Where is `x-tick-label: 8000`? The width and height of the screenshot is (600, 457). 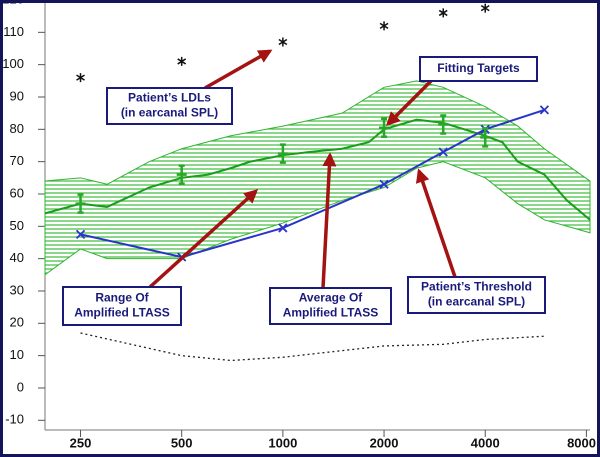
x-tick-label: 8000 is located at coordinates (581, 442).